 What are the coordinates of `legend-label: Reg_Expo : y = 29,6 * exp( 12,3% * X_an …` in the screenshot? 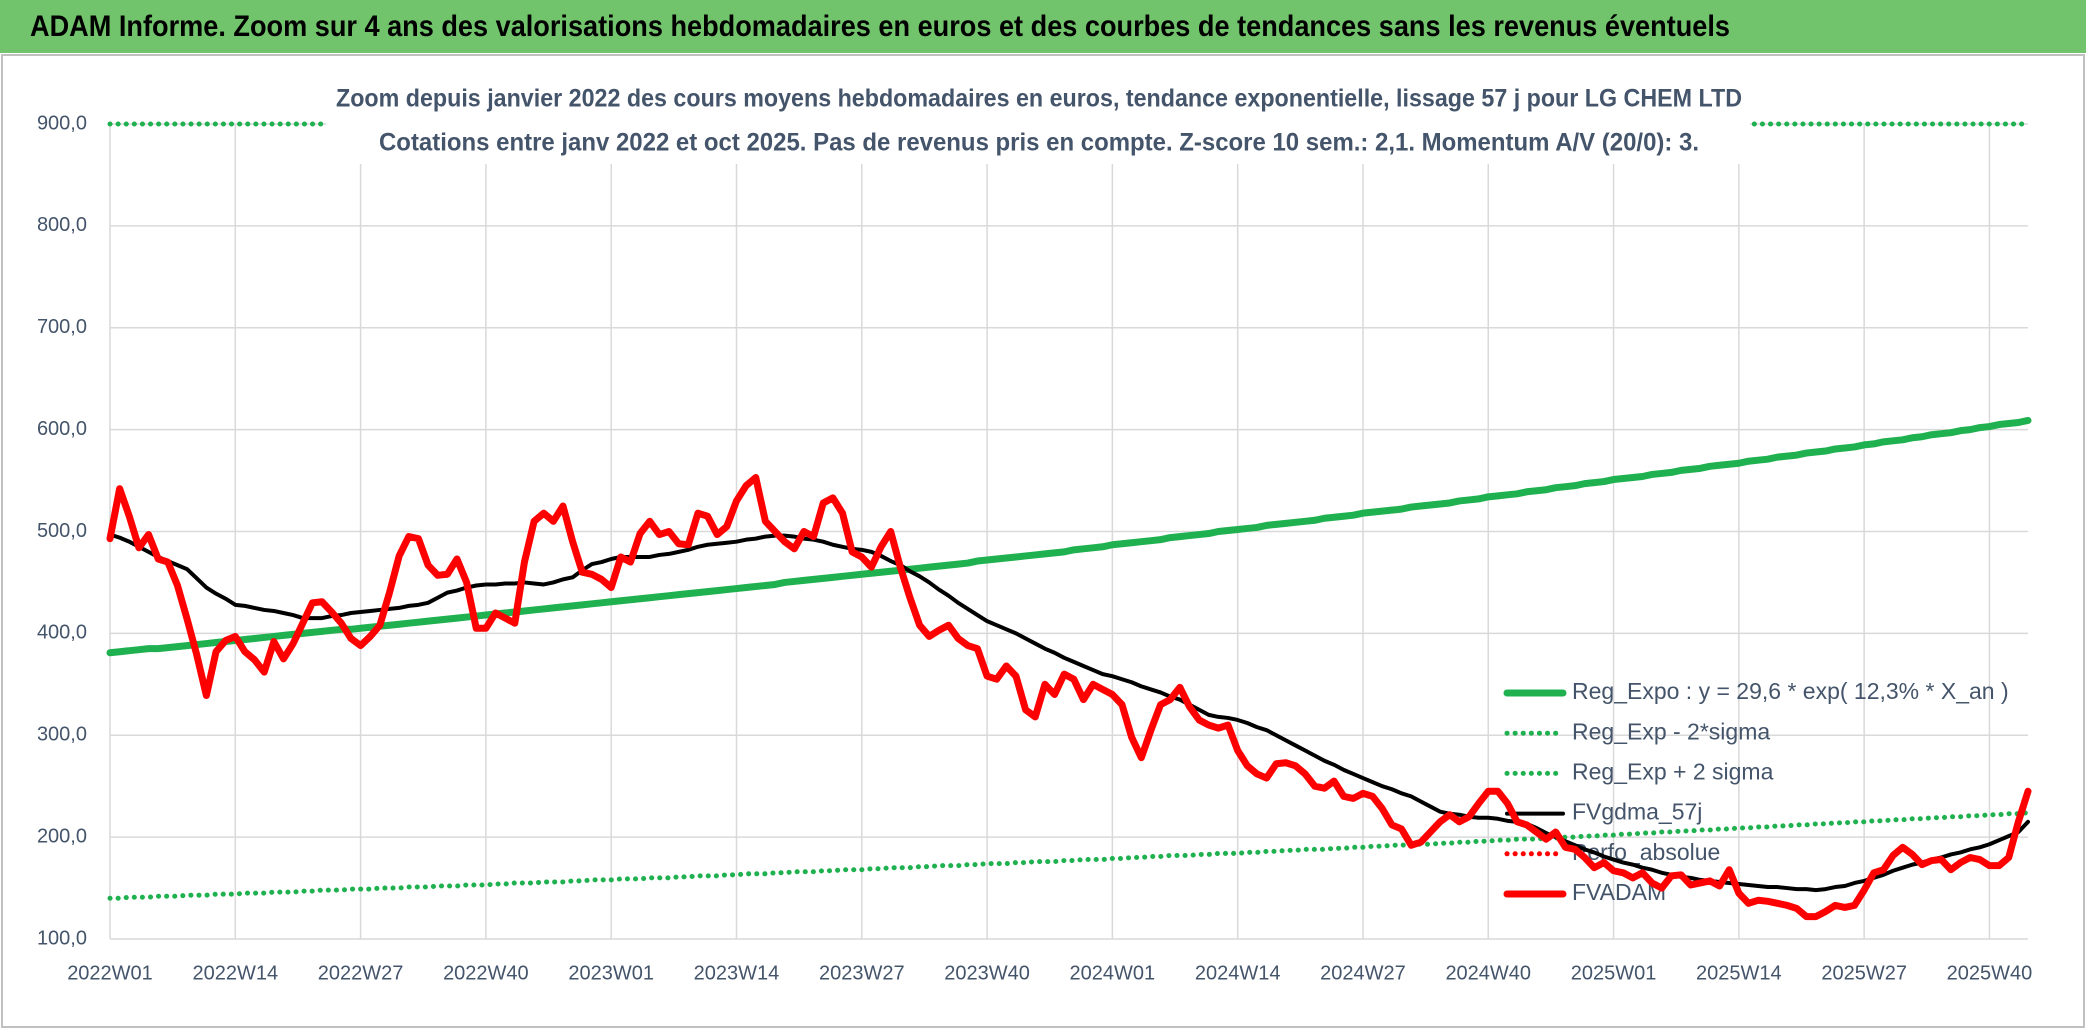 It's located at (1790, 691).